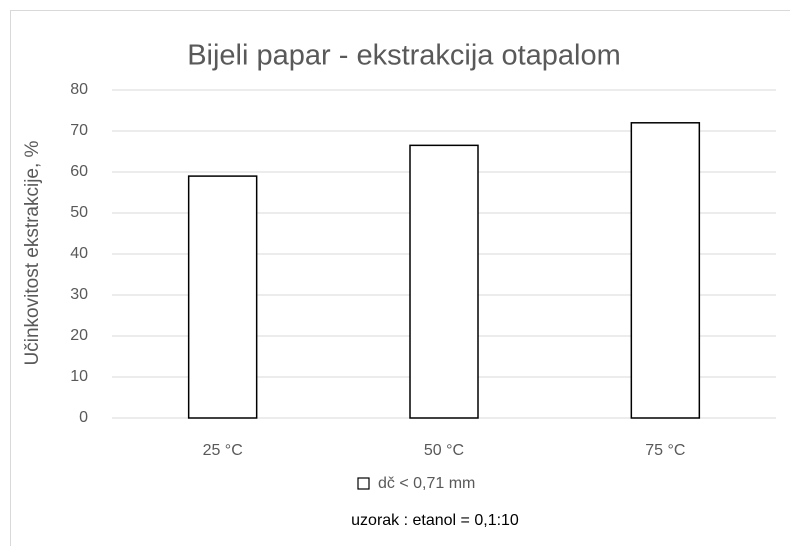 This screenshot has width=790, height=546. What do you see at coordinates (223, 450) in the screenshot?
I see `x-tick-label: 25 °C` at bounding box center [223, 450].